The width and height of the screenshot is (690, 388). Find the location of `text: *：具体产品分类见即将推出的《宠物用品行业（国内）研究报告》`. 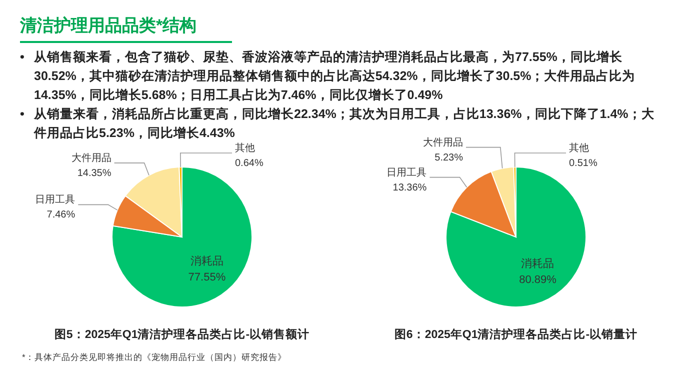

text: *：具体产品分类见即将推出的《宠物用品行业（国内）研究报告》 is located at coordinates (154, 358).